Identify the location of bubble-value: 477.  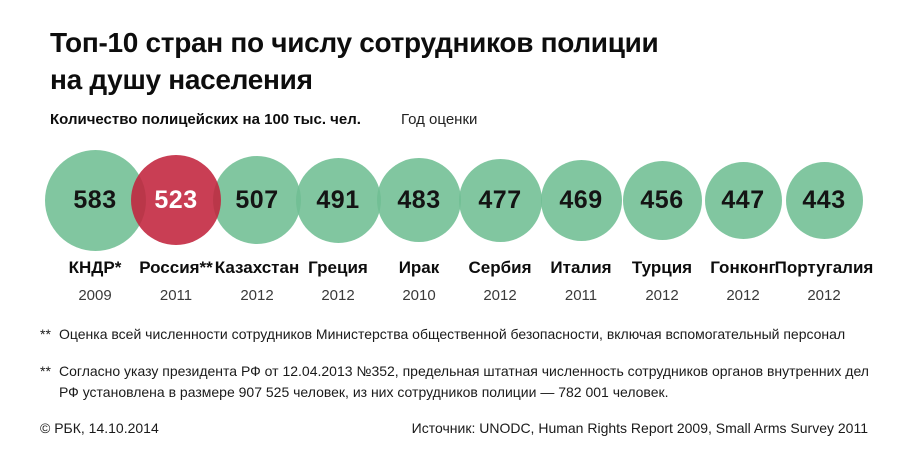
(500, 199).